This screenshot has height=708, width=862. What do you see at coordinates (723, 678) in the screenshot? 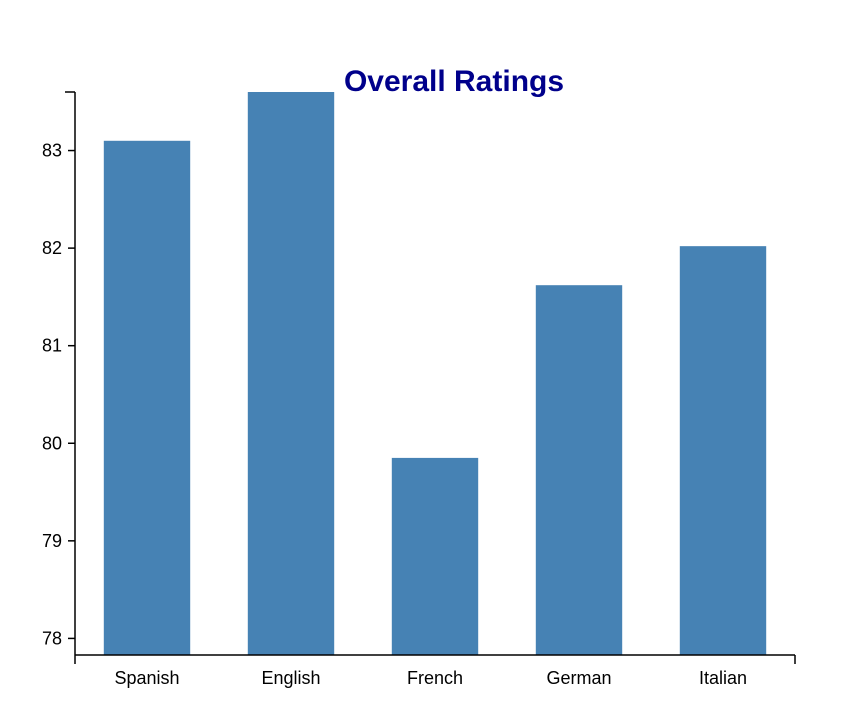
I see `x-tick-label-italian: Italian` at bounding box center [723, 678].